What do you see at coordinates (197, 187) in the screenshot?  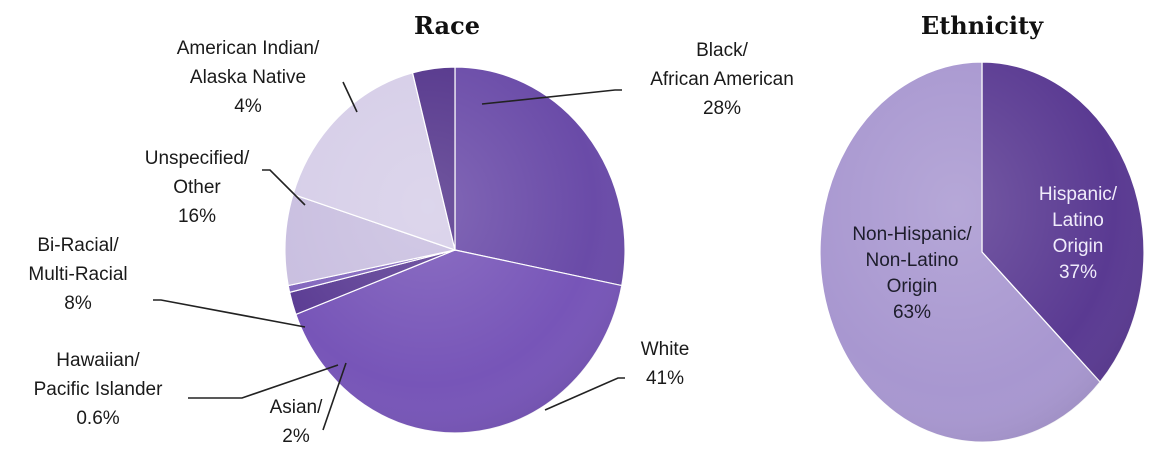 I see `race-label-unspecified-other: Unspecified/Other 16%` at bounding box center [197, 187].